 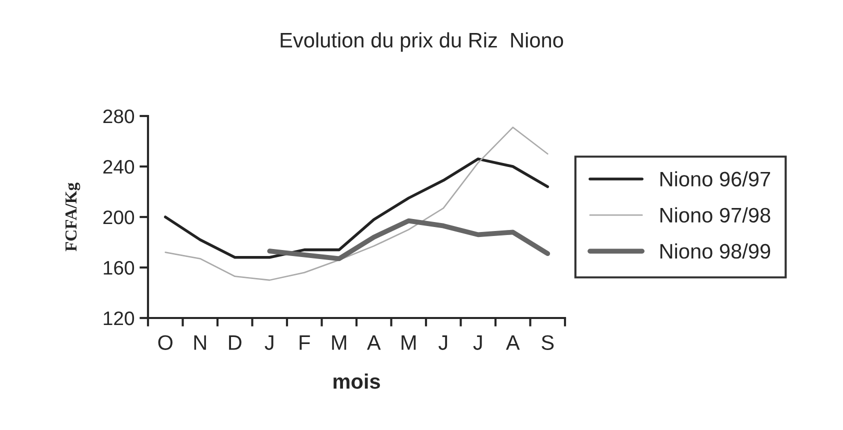 I want to click on chart-title: Evolution du prix du Riz Niono, so click(x=422, y=42).